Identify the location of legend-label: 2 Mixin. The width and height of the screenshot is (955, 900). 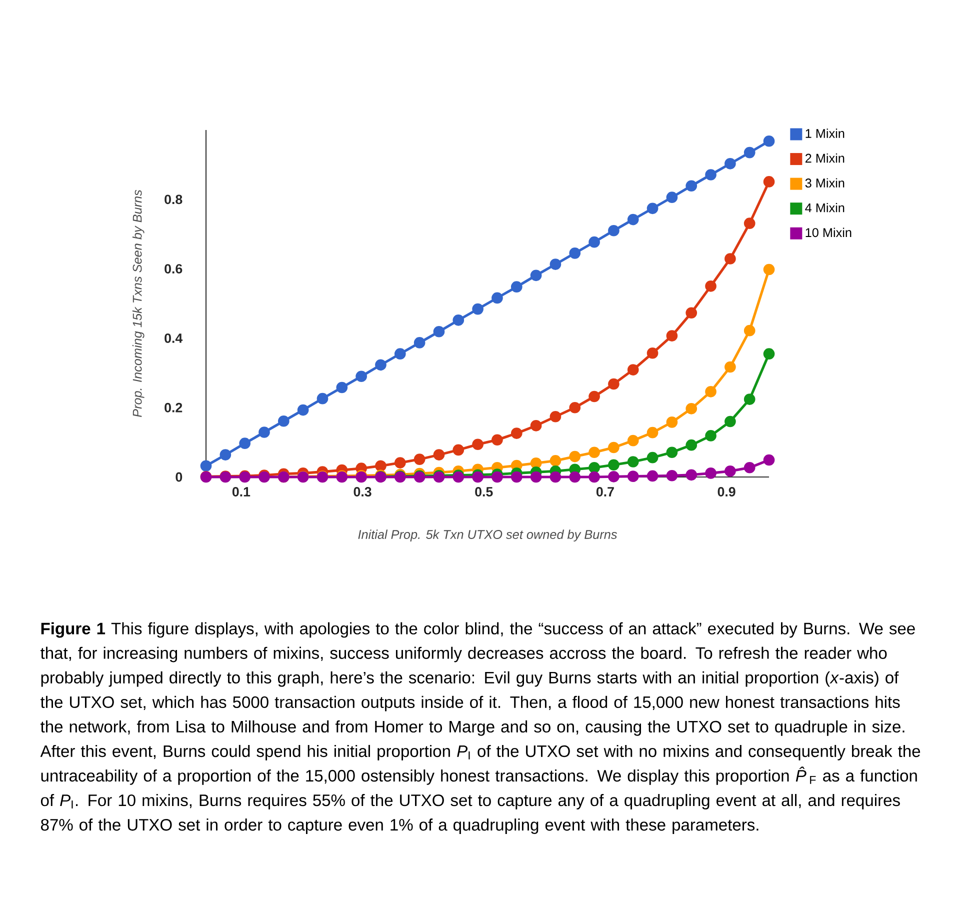
(824, 158).